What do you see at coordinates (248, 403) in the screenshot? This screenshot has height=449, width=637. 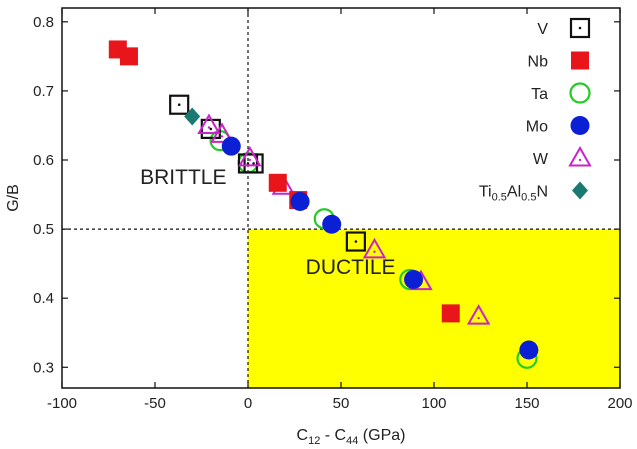 I see `x-tick-label: 0` at bounding box center [248, 403].